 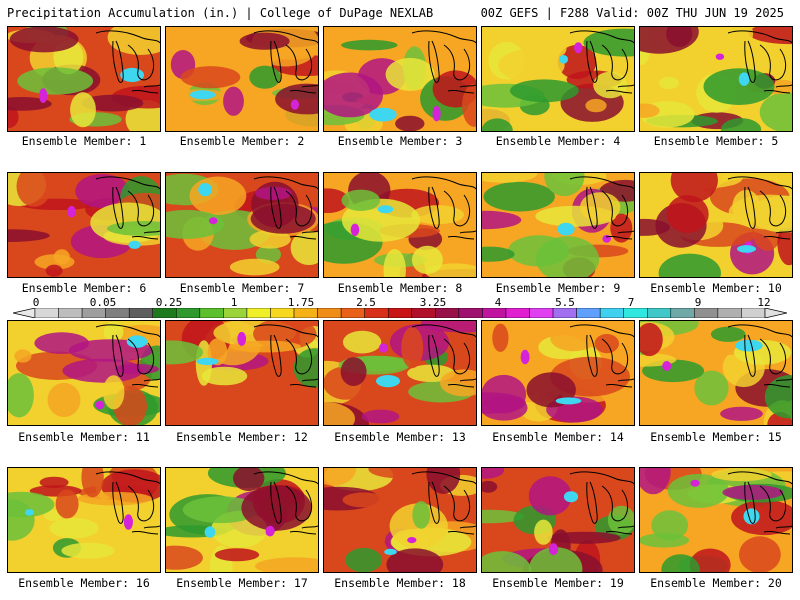 What do you see at coordinates (400, 583) in the screenshot?
I see `ensemble-member-label: Ensemble Member: 18` at bounding box center [400, 583].